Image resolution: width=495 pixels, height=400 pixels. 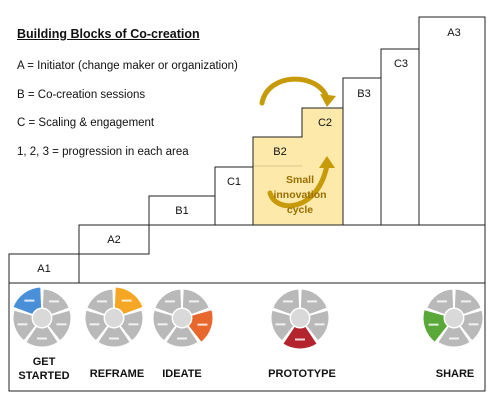 What do you see at coordinates (302, 374) in the screenshot?
I see `phase-label-prototype: PROTOTYPE` at bounding box center [302, 374].